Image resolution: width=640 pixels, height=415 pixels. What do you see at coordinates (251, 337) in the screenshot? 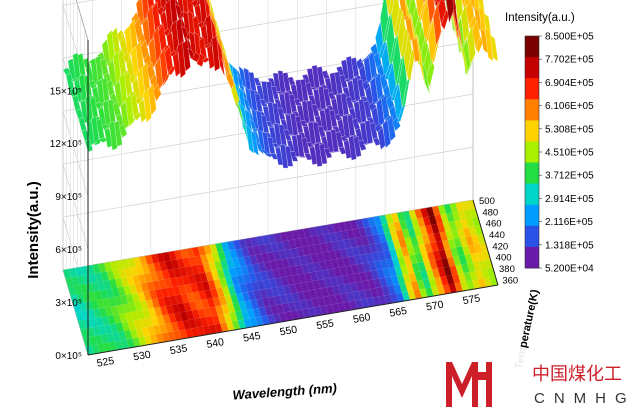
I see `x-tick-label: 545` at bounding box center [251, 337].